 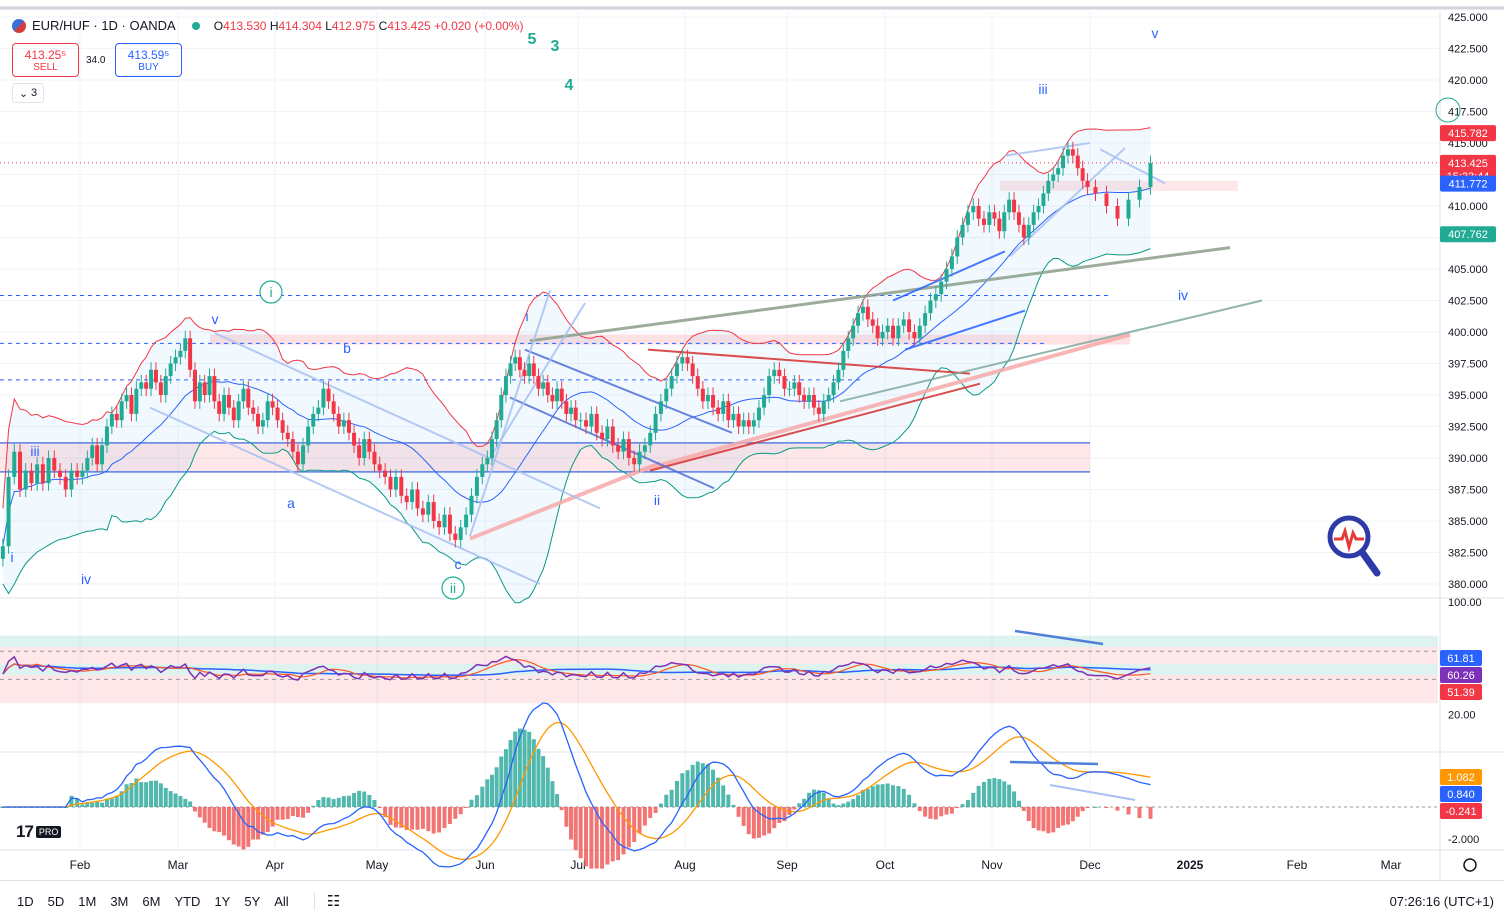 I want to click on tradingview-logo: 17 PRO, so click(x=39, y=832).